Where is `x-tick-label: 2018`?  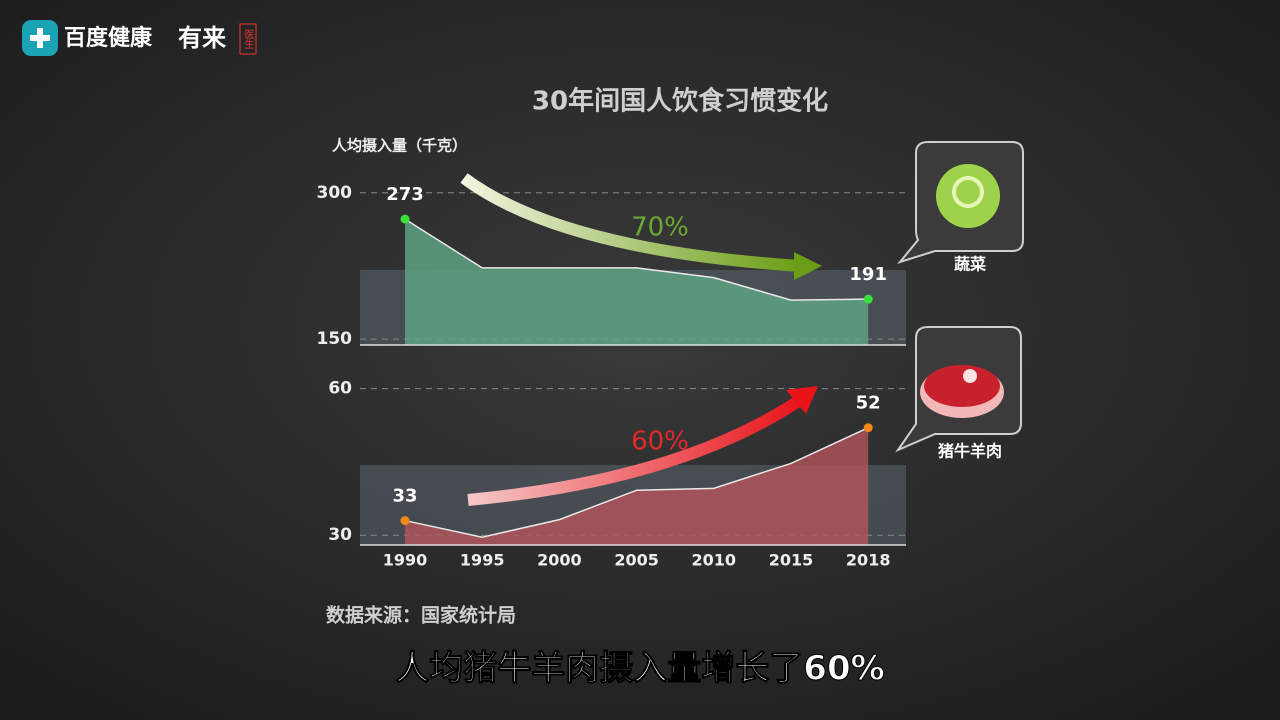
x-tick-label: 2018 is located at coordinates (868, 560).